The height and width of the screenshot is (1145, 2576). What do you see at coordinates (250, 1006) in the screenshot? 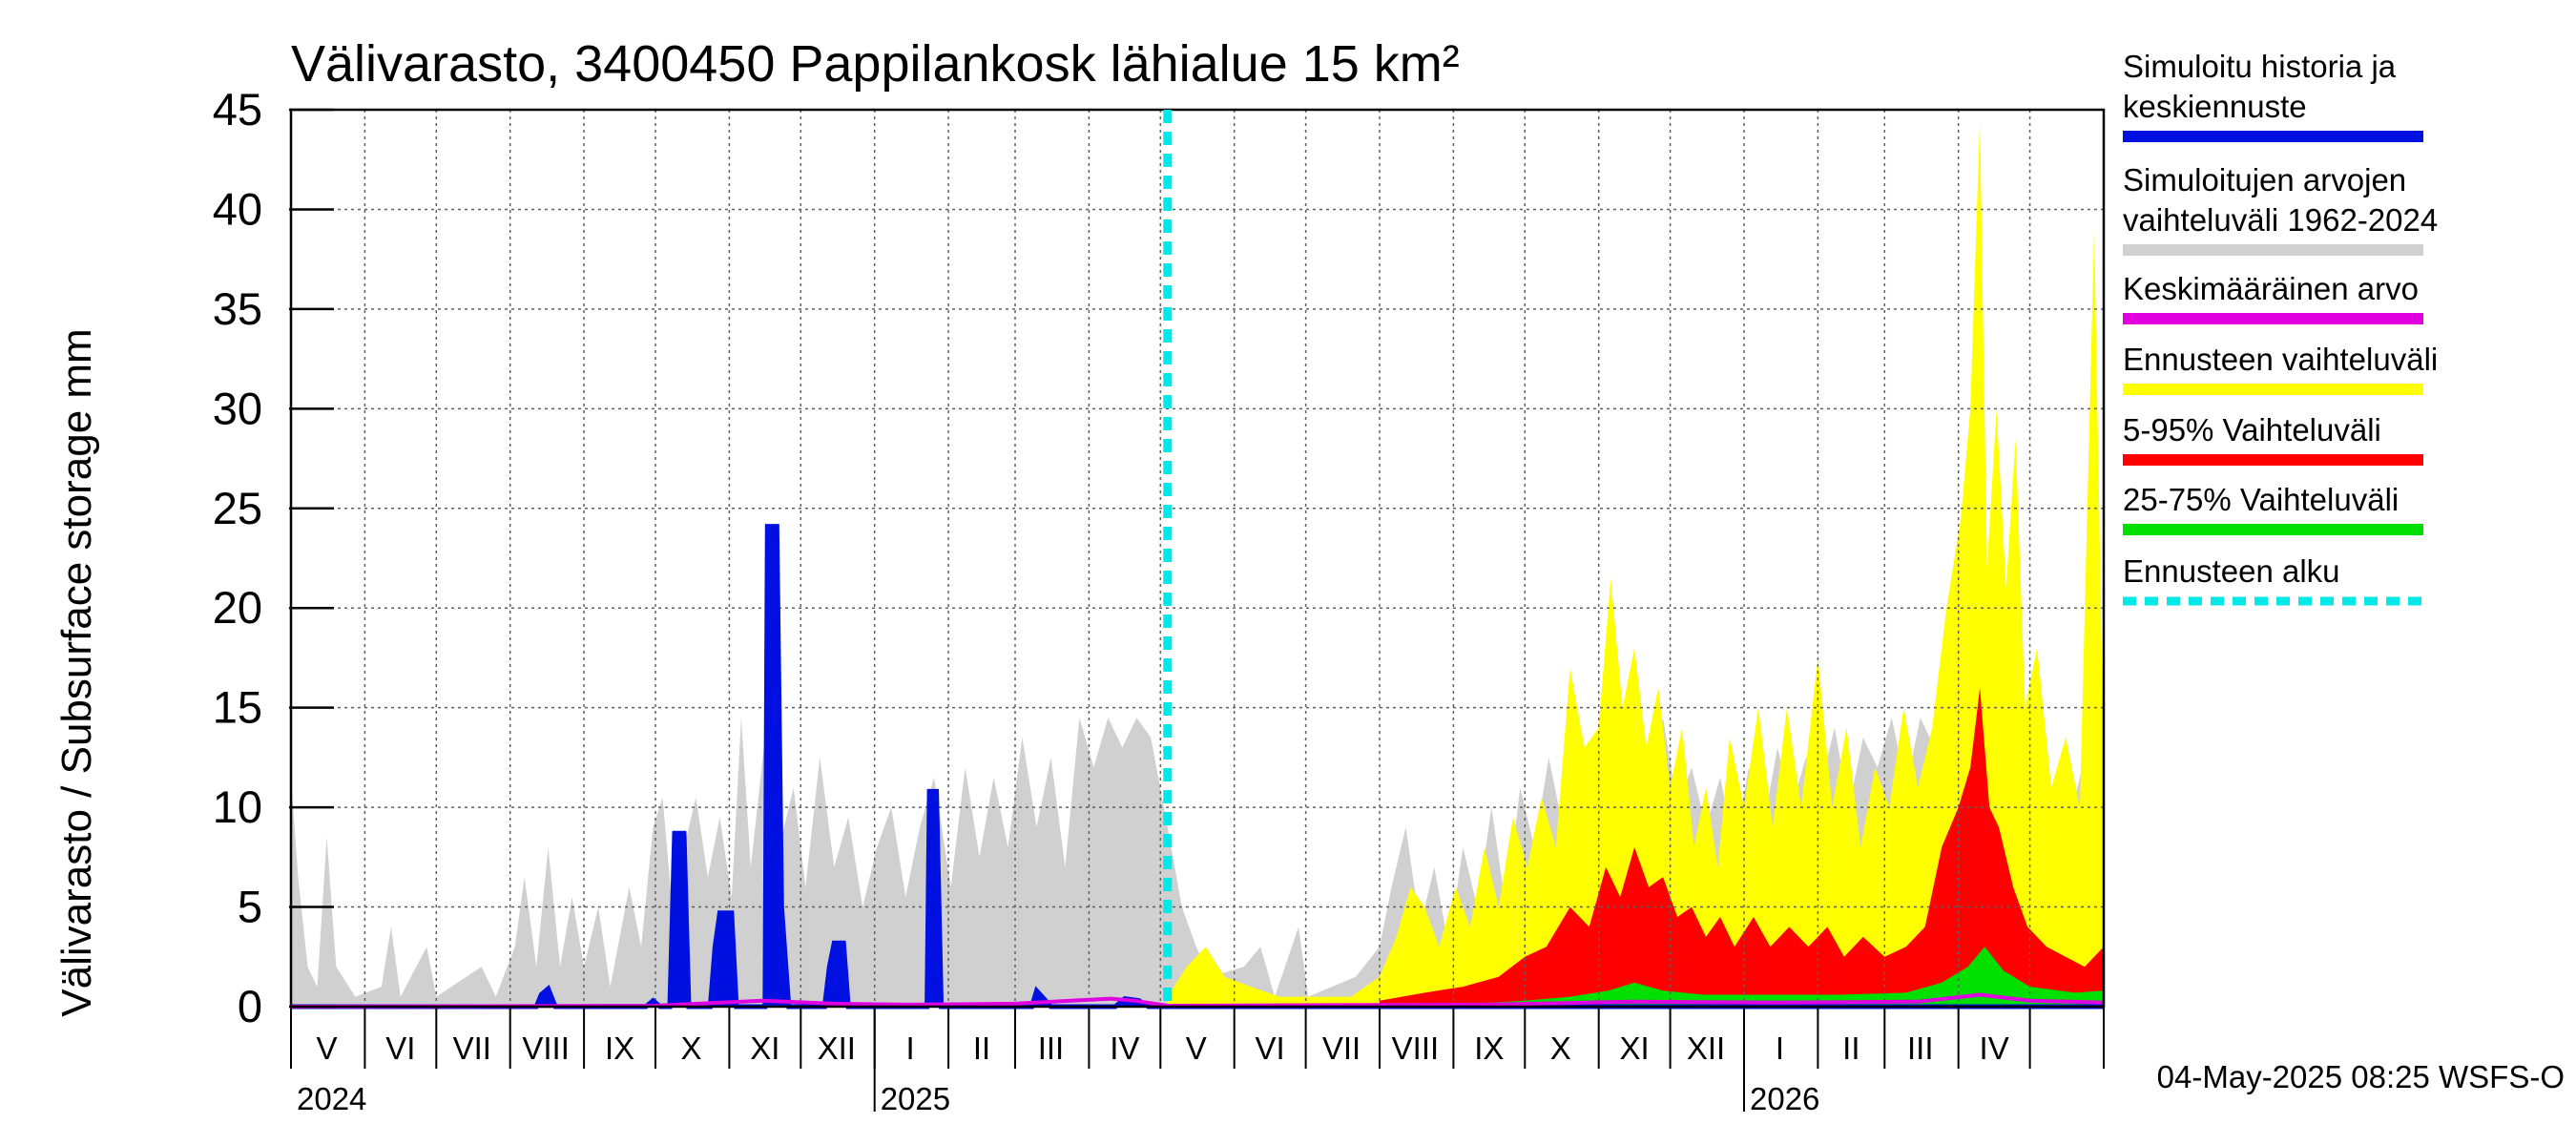
I see `y-tick-label: 0` at bounding box center [250, 1006].